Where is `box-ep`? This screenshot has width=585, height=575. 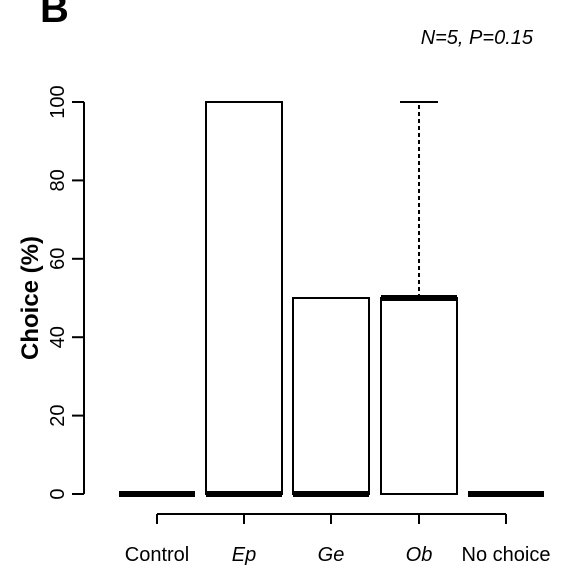 box-ep is located at coordinates (244, 299).